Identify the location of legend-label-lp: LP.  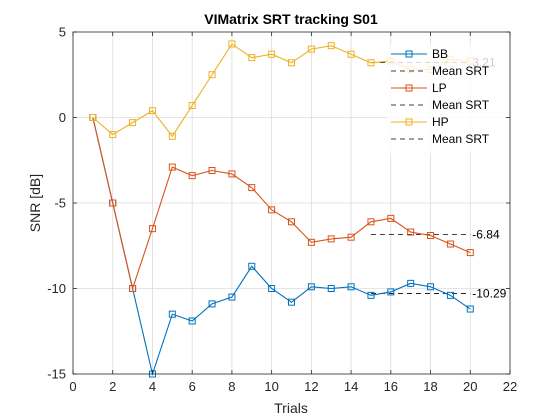
(439, 88).